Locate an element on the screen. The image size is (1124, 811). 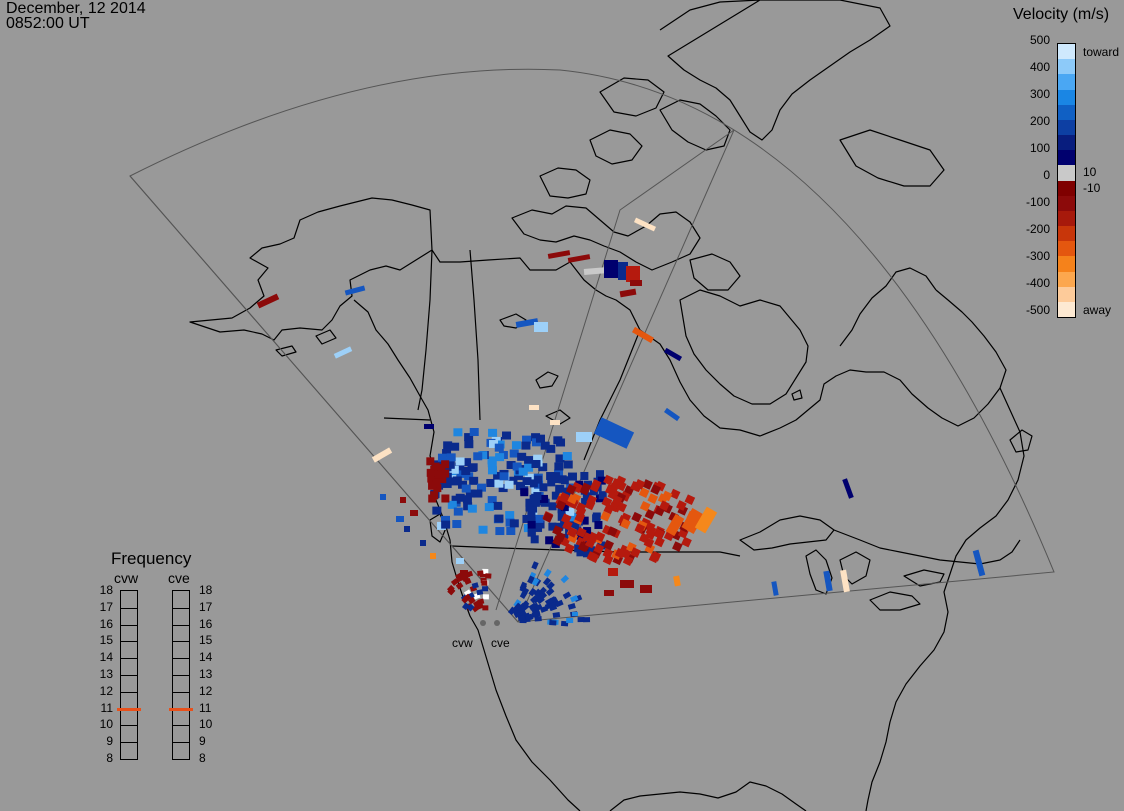
colorbar-small-label-neg10: -10 is located at coordinates (1092, 188).